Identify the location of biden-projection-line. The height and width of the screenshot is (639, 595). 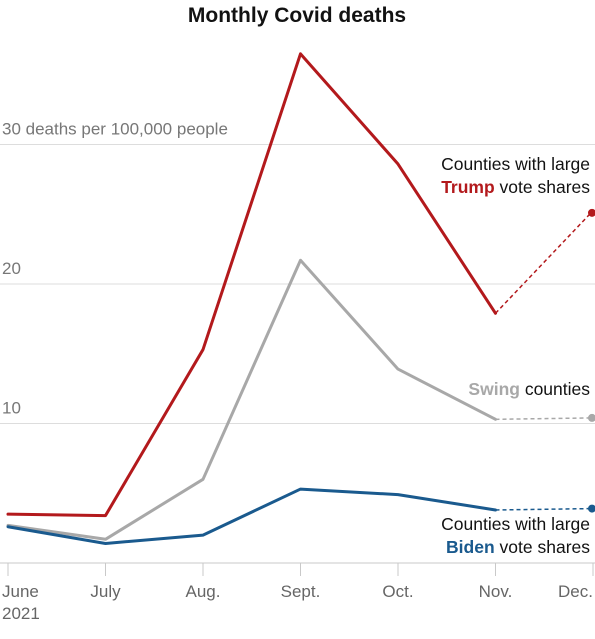
(543, 509).